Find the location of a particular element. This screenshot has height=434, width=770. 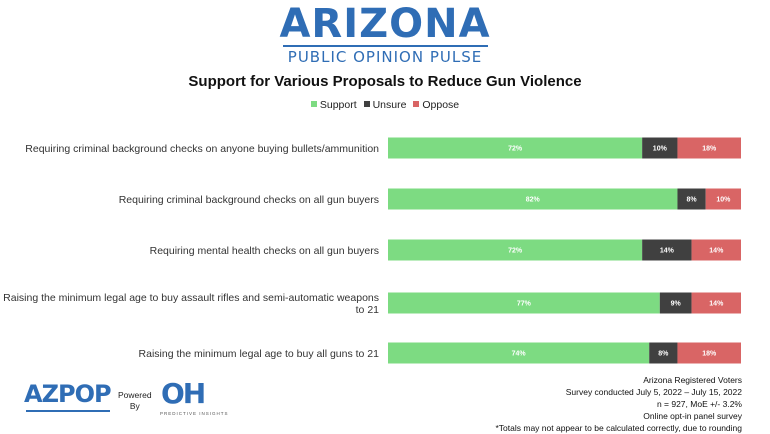

oh-logo-subtitle: PREDICTIVE INSIGHTS is located at coordinates (194, 413).